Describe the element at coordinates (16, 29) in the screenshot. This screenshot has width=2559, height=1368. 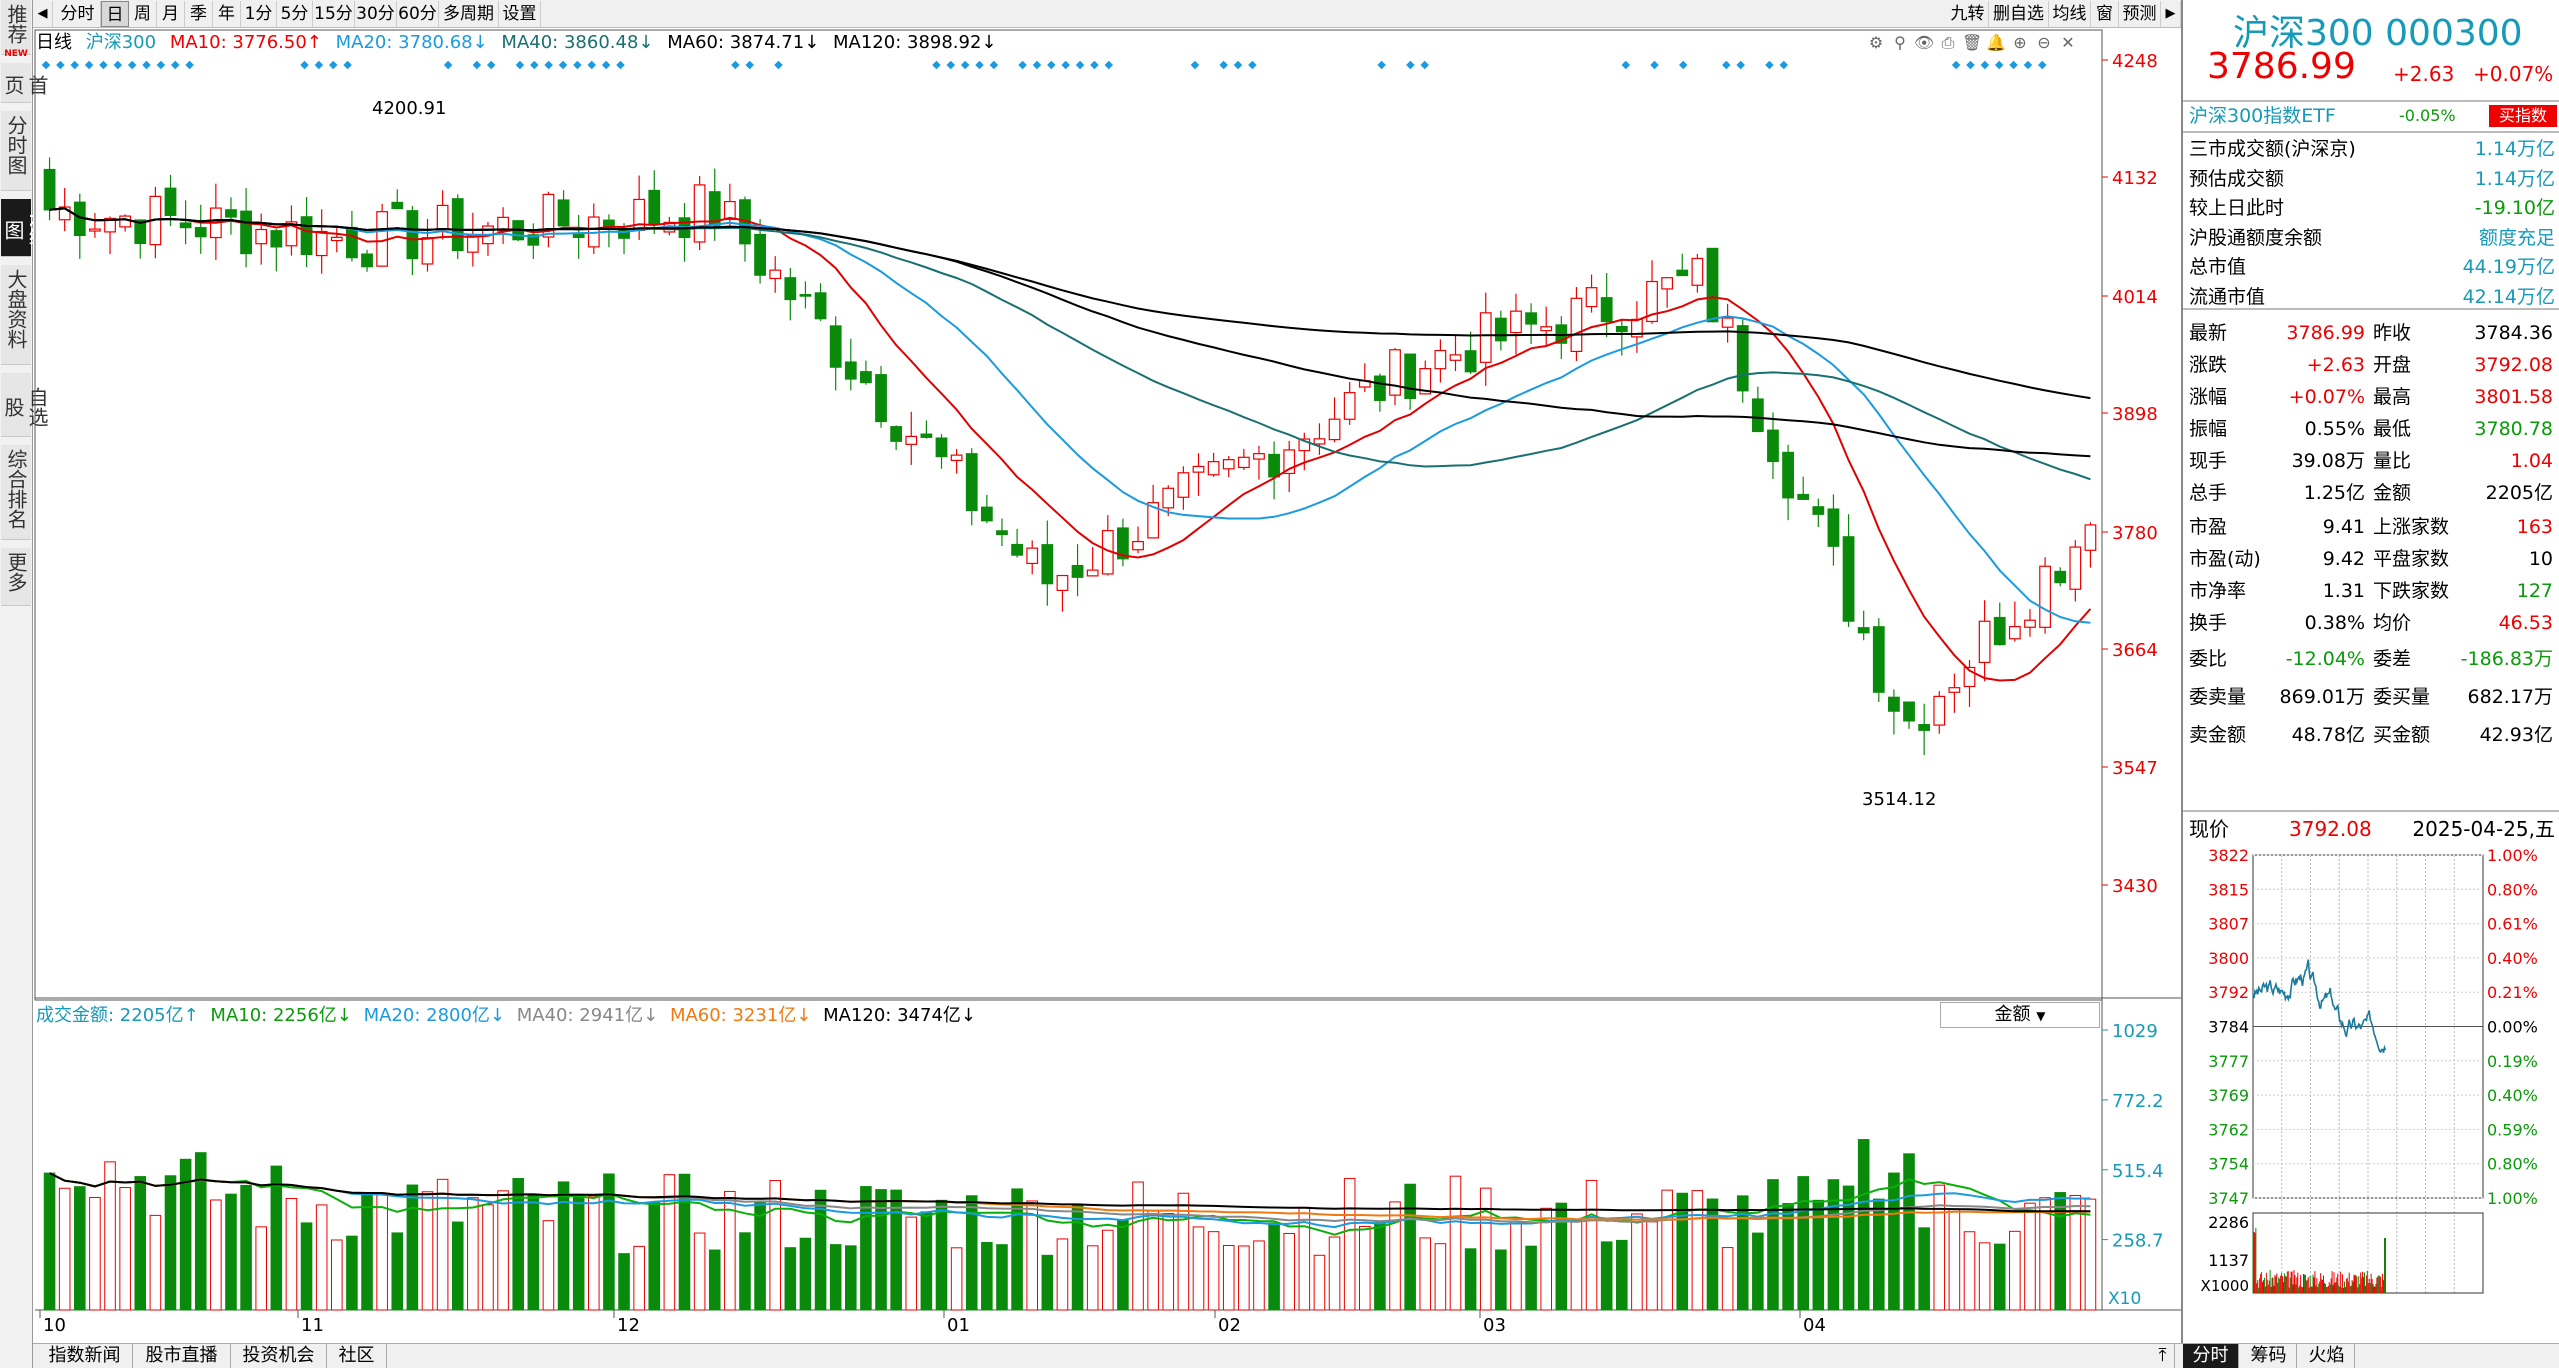
I see `nav-item-0: 推荐 NEW` at that location.